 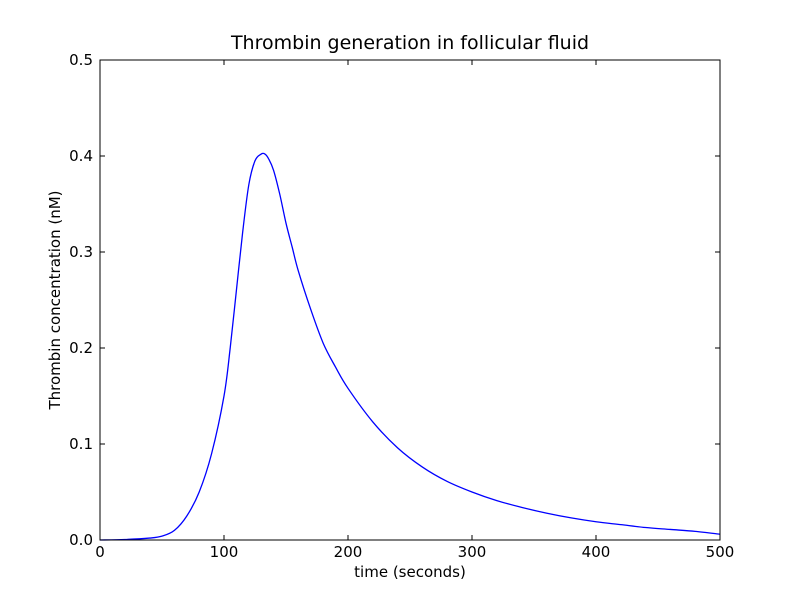 I want to click on y-tick-label: 0.1, so click(x=81, y=444).